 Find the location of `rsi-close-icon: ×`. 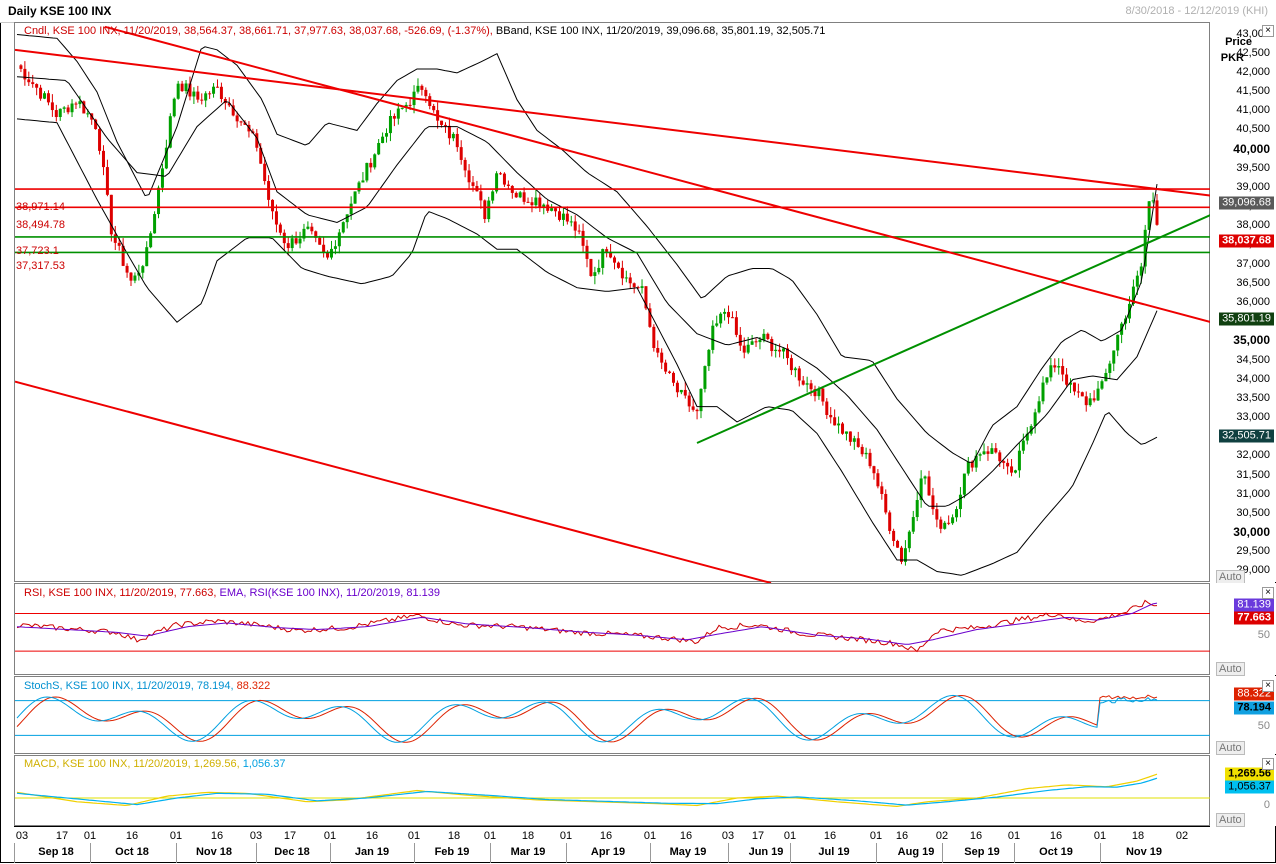

rsi-close-icon: × is located at coordinates (1268, 593).